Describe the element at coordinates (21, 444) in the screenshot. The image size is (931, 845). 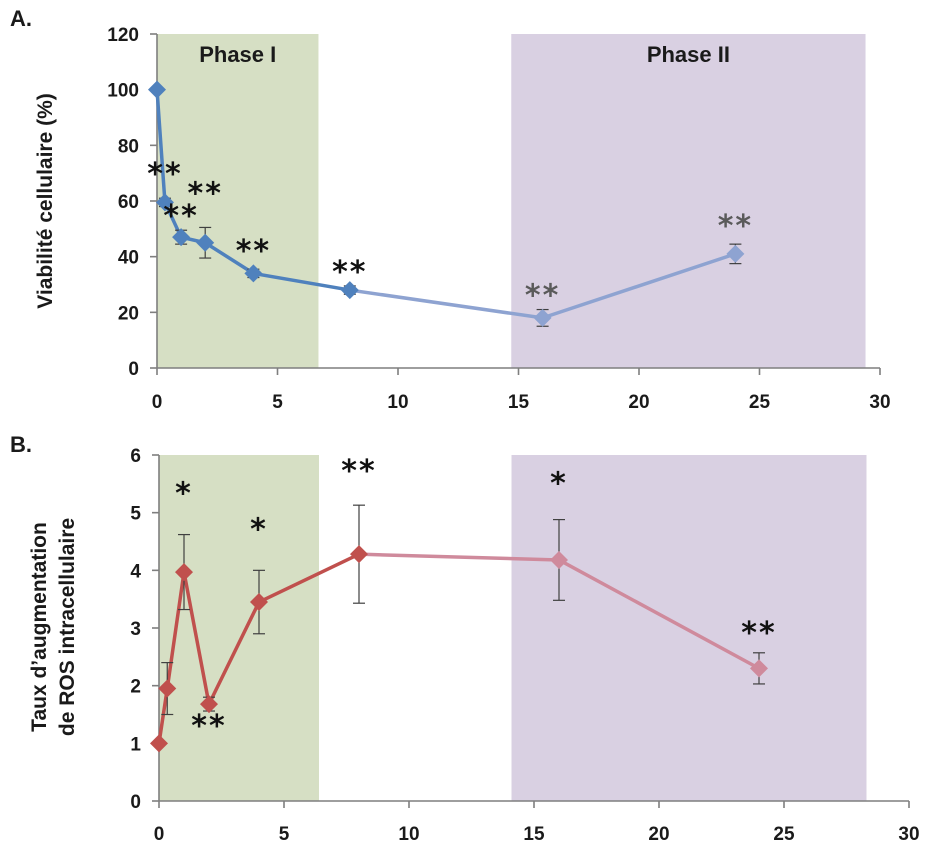
I see `panel-label: B.` at that location.